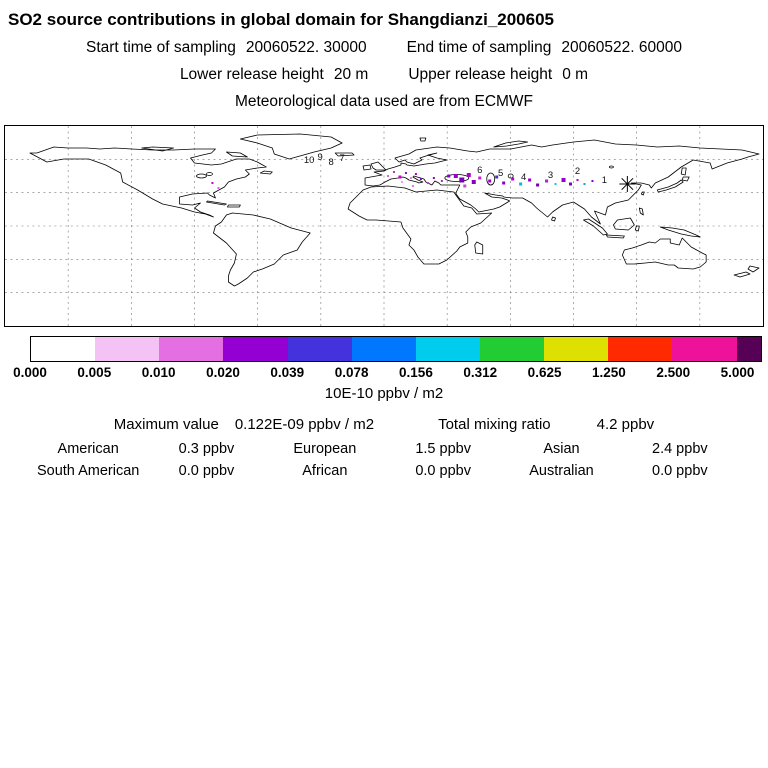  What do you see at coordinates (480, 372) in the screenshot?
I see `colorbar-tick-label: 0.312` at bounding box center [480, 372].